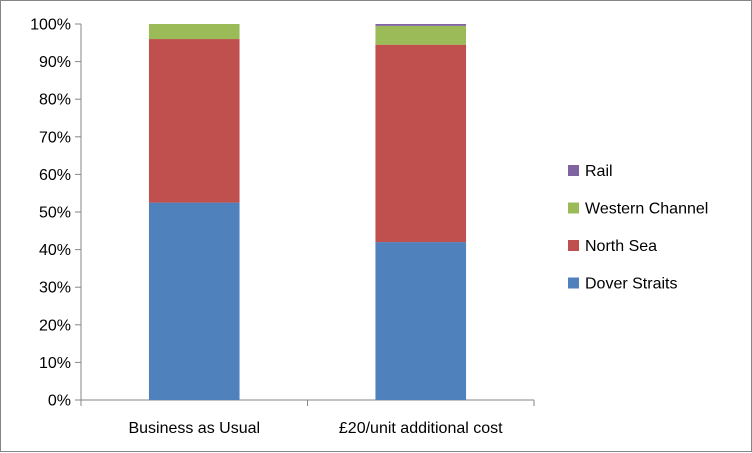  What do you see at coordinates (55, 325) in the screenshot?
I see `y-tick-label: 20%` at bounding box center [55, 325].